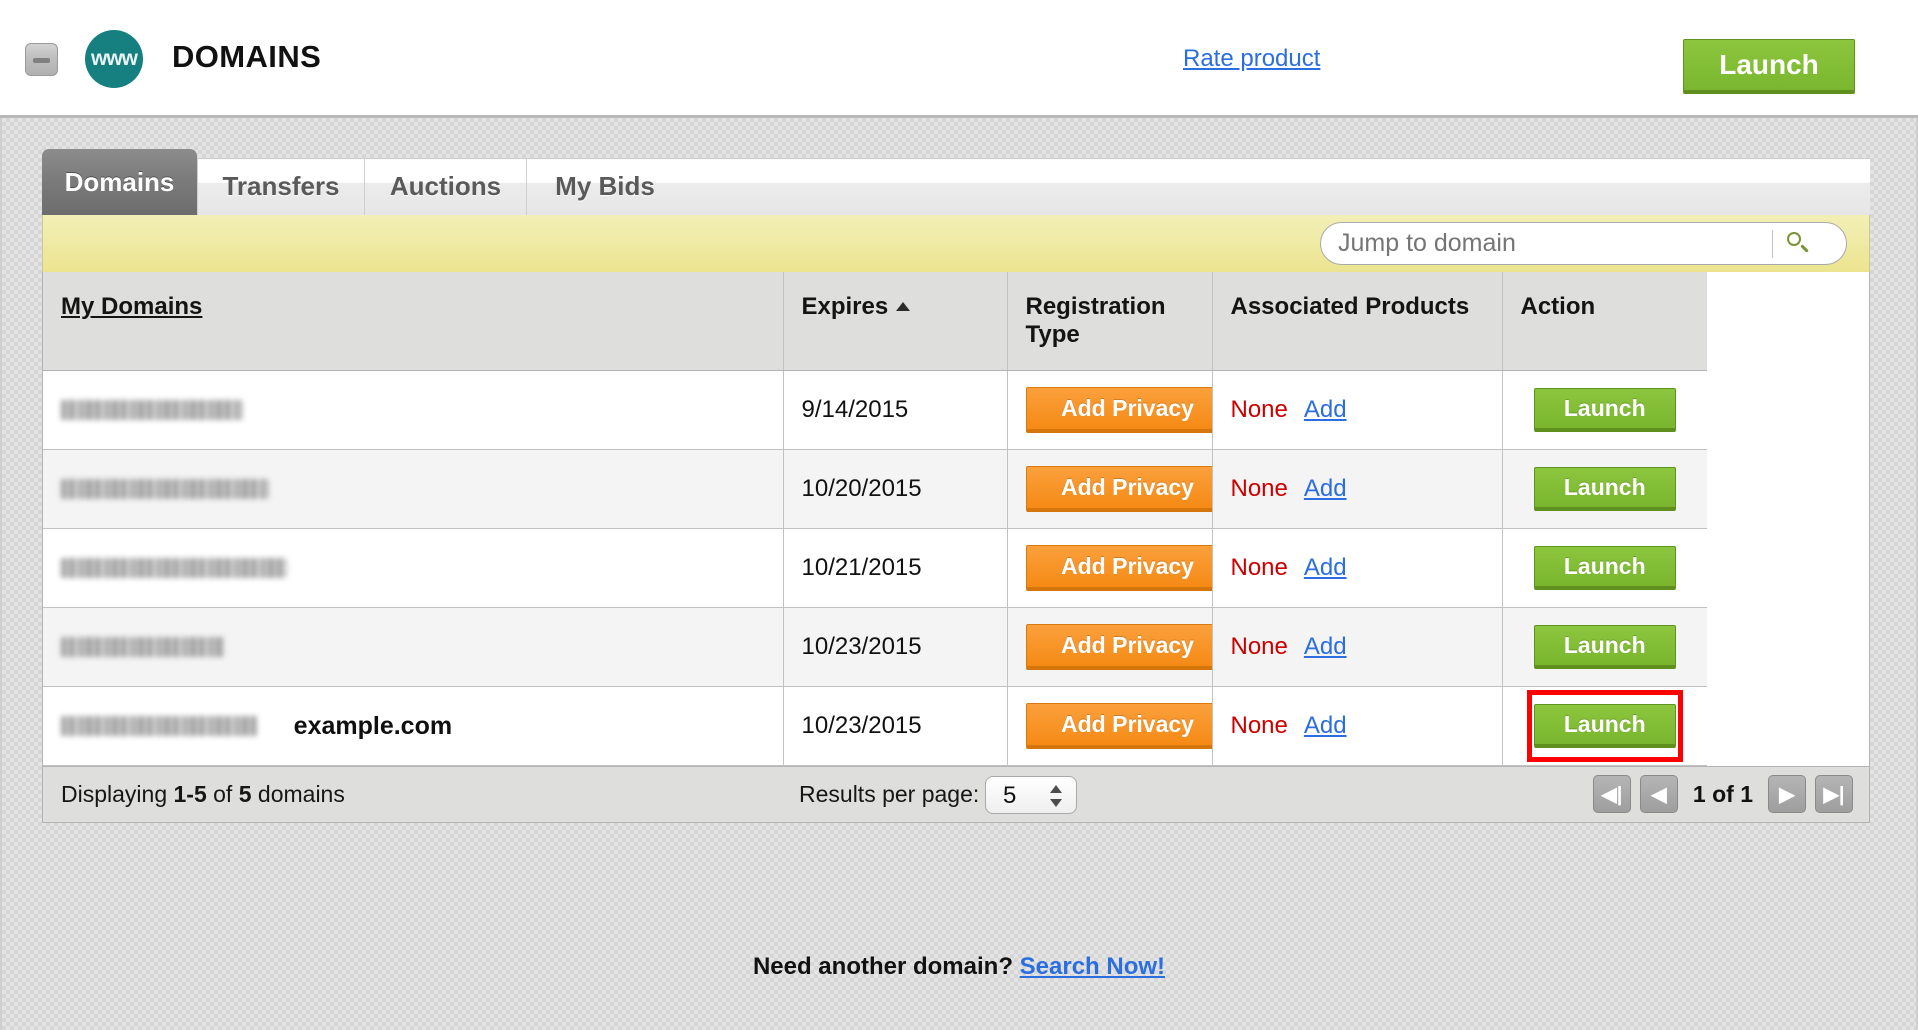 The width and height of the screenshot is (1918, 1030). What do you see at coordinates (1544, 243) in the screenshot?
I see `search-input` at bounding box center [1544, 243].